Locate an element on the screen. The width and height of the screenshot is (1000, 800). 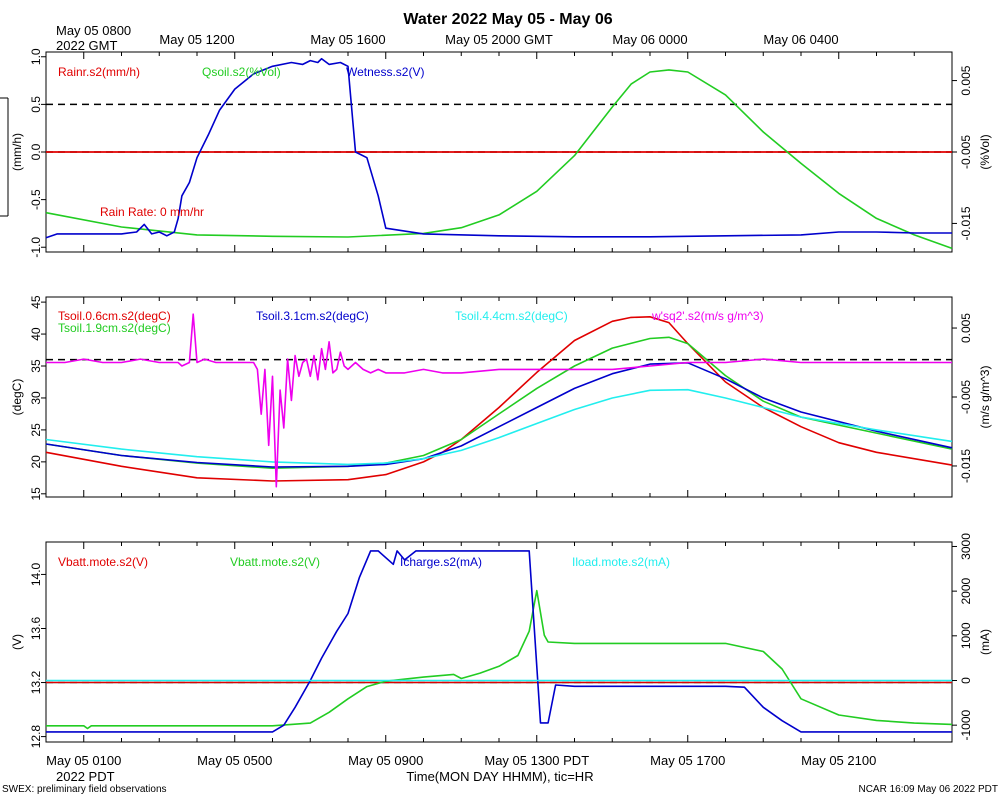
legend-entry: Tsoil.3.1cm.s2(degC) is located at coordinates (312, 316).